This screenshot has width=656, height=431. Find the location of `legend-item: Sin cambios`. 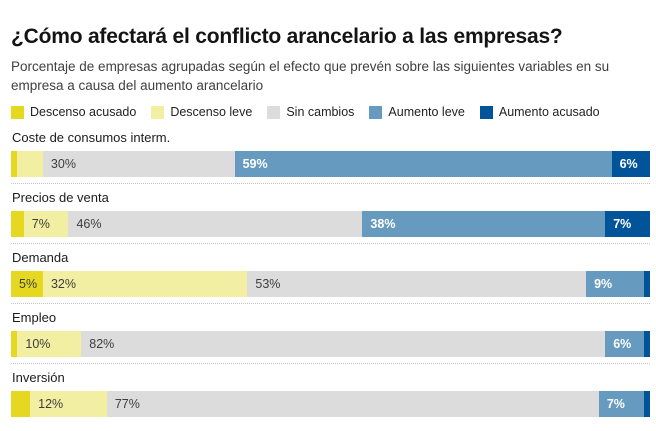

legend-item: Sin cambios is located at coordinates (310, 112).